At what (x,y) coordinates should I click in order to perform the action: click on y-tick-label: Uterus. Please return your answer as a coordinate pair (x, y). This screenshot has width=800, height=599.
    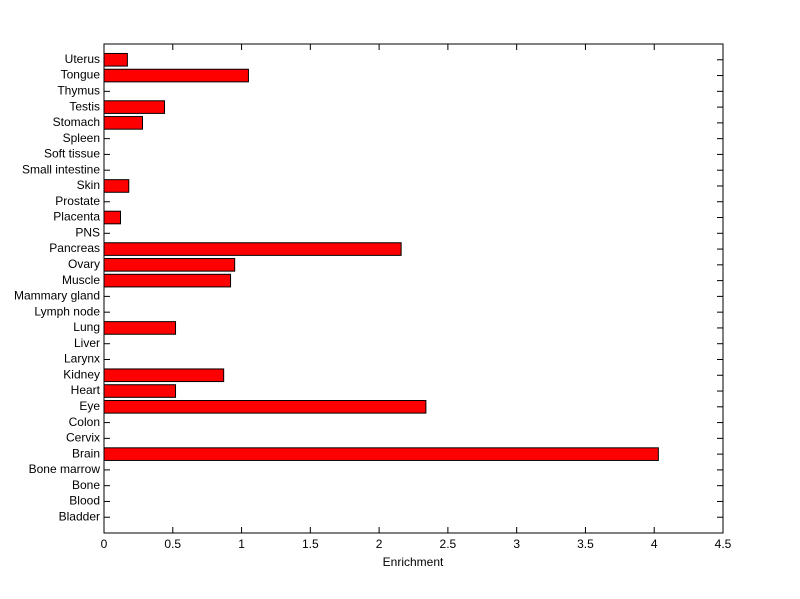
    Looking at the image, I should click on (82, 59).